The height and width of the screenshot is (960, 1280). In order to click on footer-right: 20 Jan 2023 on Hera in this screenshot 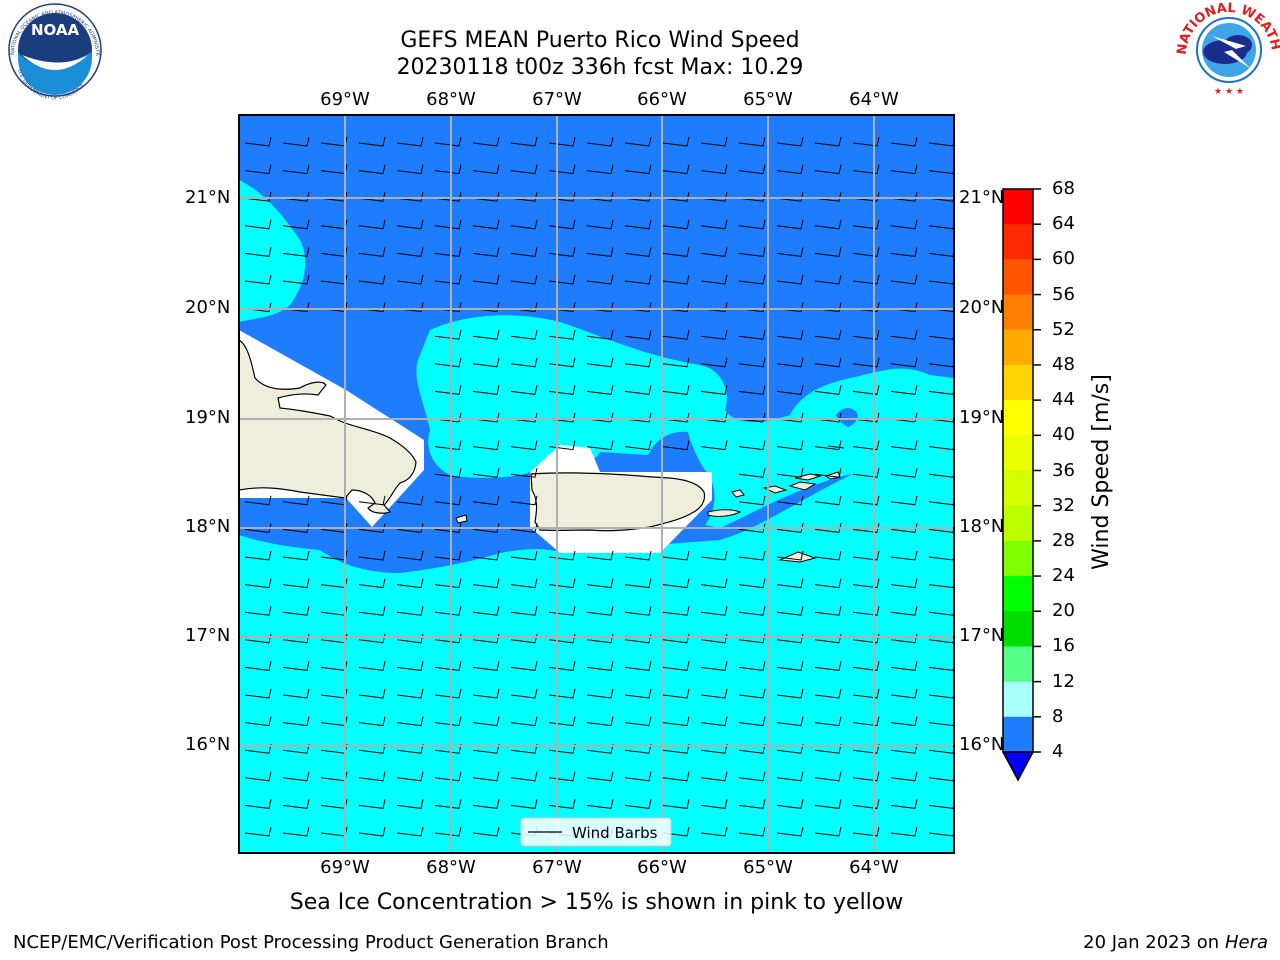, I will do `click(1175, 942)`.